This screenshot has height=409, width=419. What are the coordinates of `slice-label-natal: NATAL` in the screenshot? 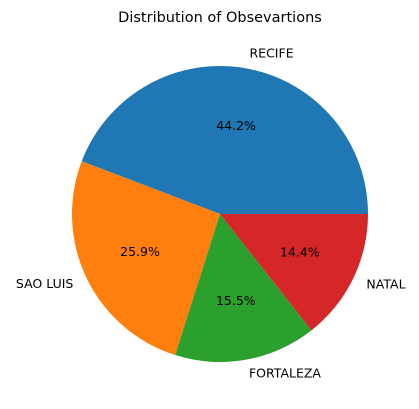 It's located at (385, 284).